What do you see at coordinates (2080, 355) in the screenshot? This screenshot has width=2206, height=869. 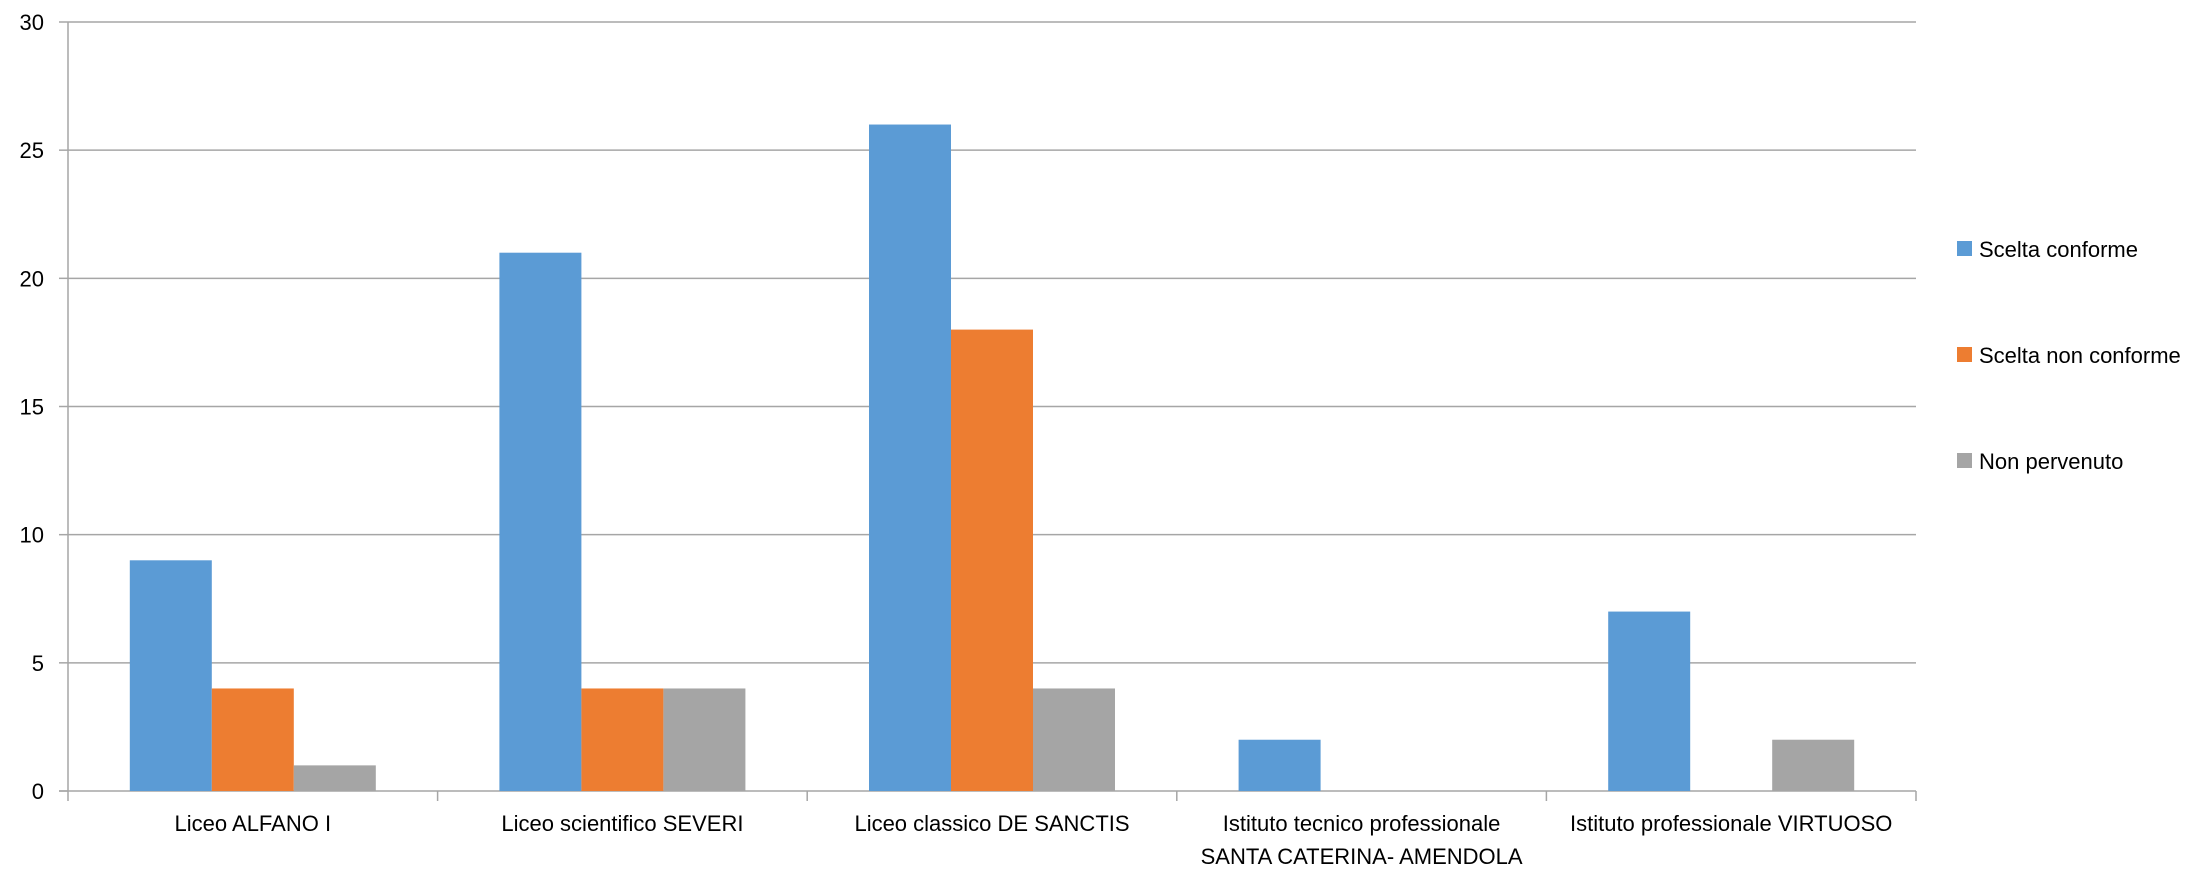 I see `legend-label: Scelta non conforme` at bounding box center [2080, 355].